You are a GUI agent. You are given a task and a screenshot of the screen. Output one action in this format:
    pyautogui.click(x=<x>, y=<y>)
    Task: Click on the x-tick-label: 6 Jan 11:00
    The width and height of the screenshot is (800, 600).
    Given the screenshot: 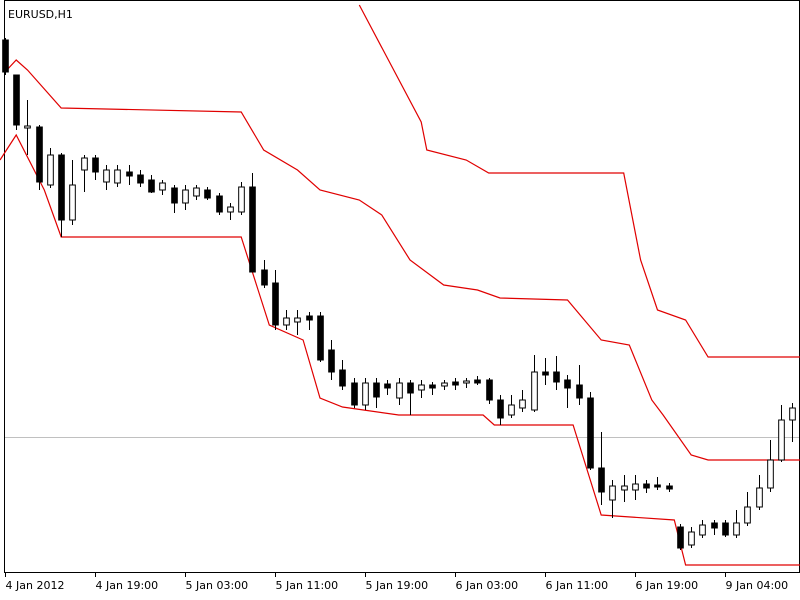 What is the action you would take?
    pyautogui.click(x=577, y=585)
    